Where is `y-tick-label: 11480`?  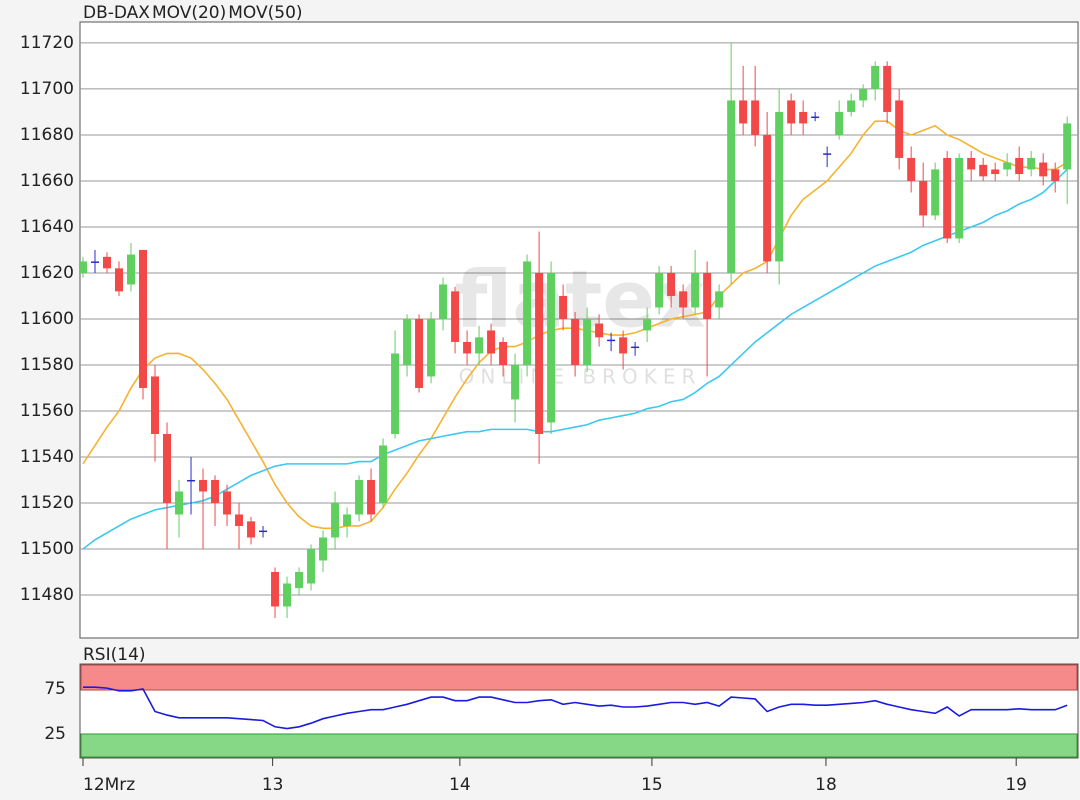 y-tick-label: 11480 is located at coordinates (47, 595).